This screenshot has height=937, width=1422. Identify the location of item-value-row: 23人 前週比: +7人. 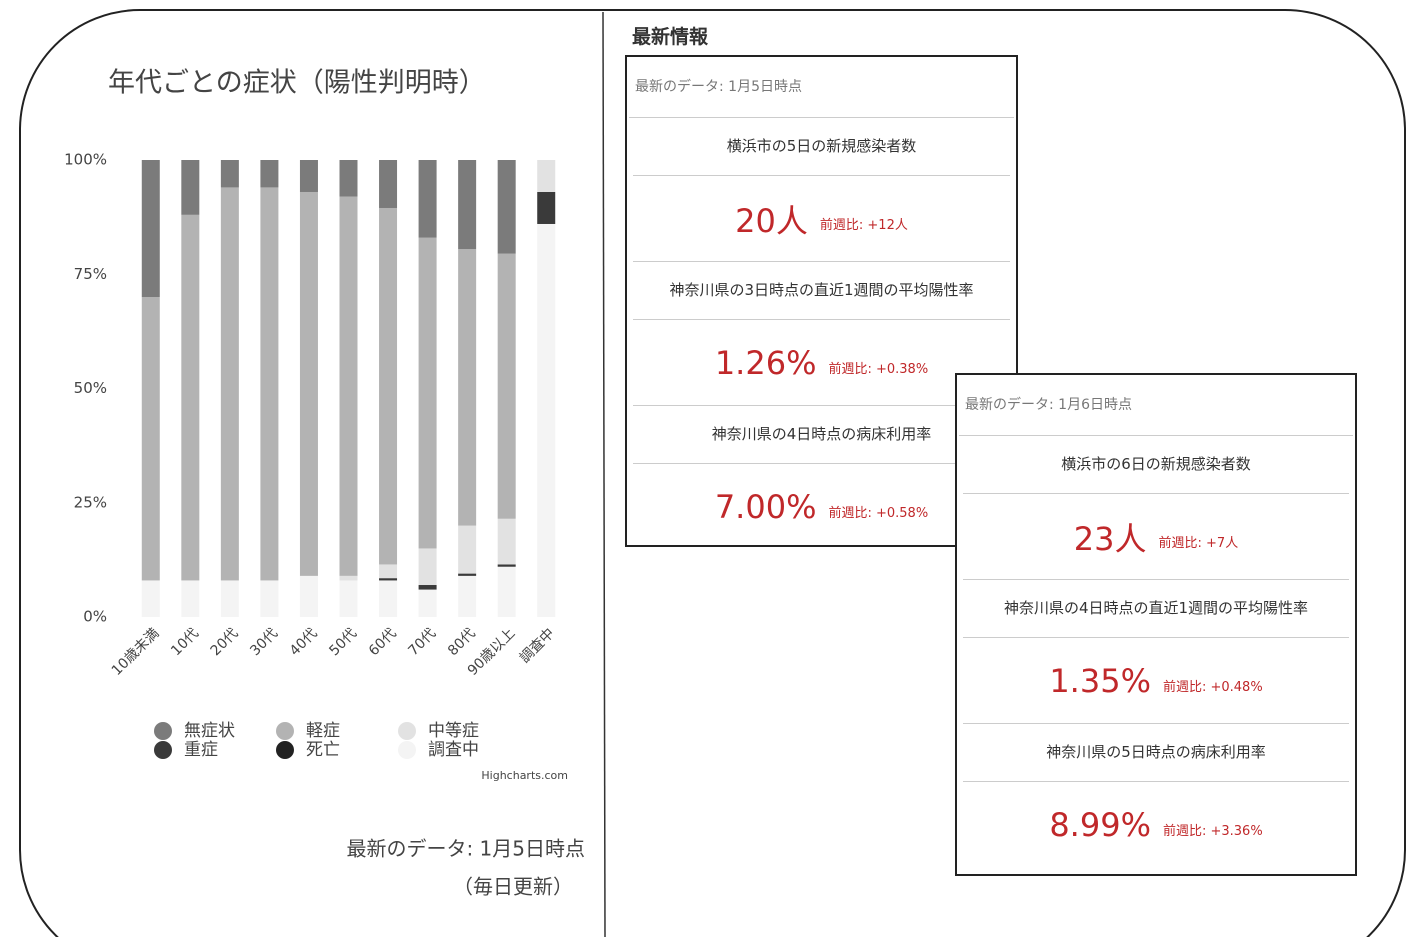
(1156, 537).